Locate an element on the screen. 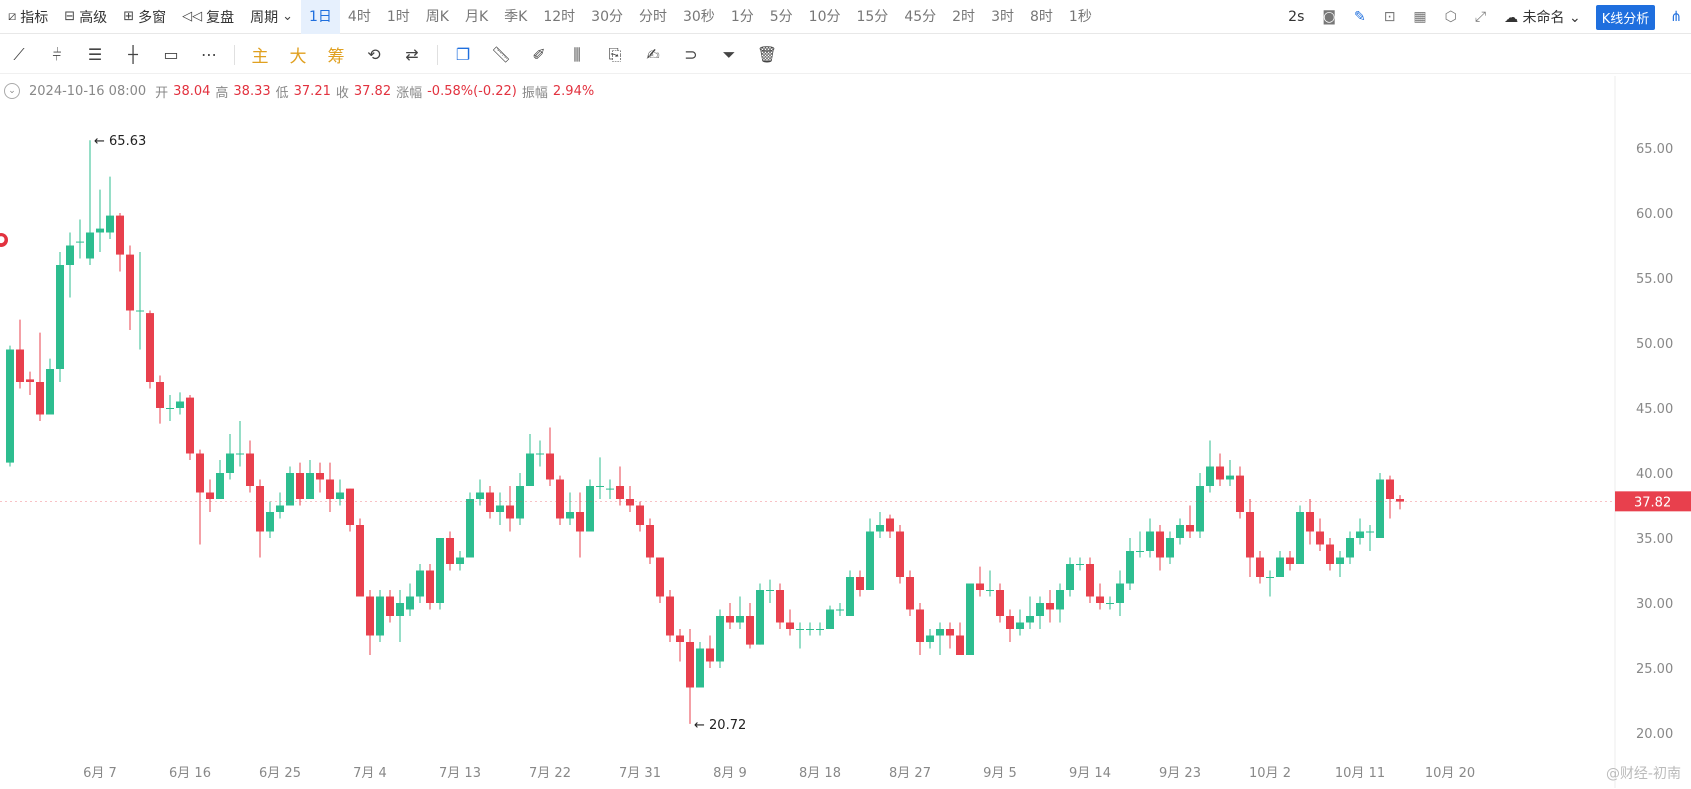  magnet-icon: ⊃ is located at coordinates (691, 54).